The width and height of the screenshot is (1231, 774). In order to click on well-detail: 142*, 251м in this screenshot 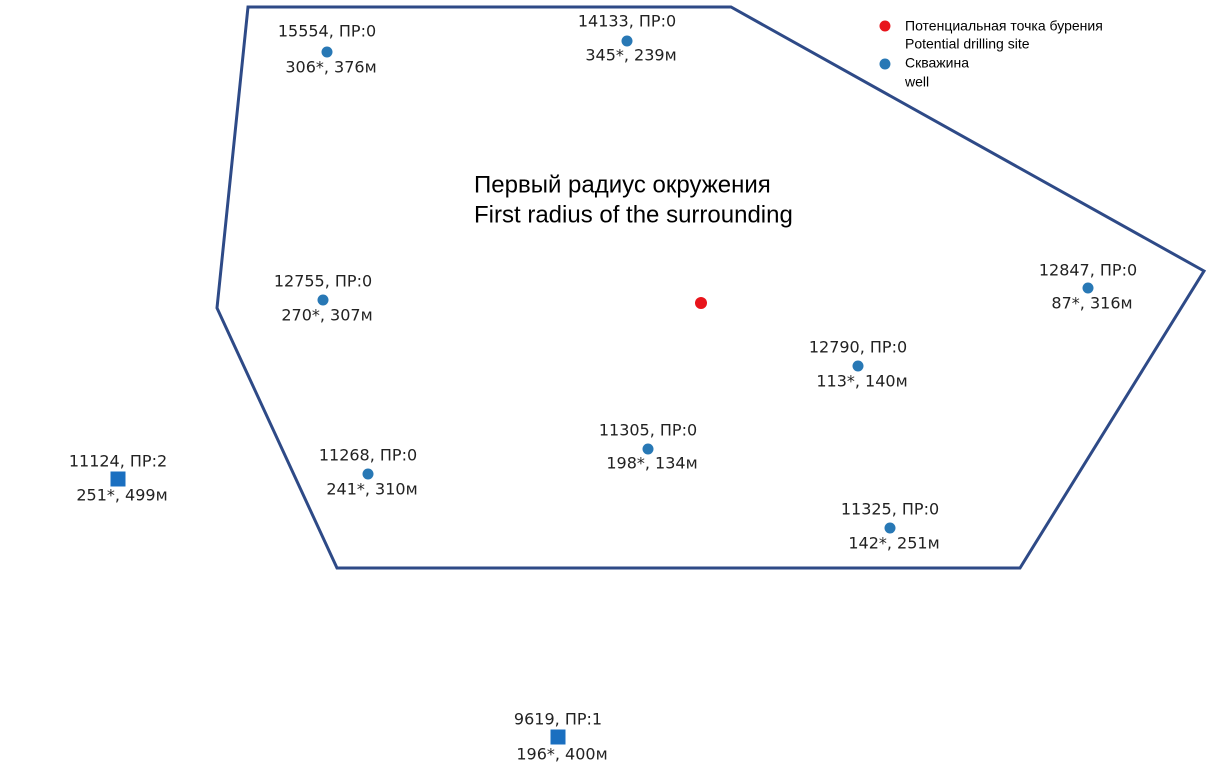, I will do `click(893, 543)`.